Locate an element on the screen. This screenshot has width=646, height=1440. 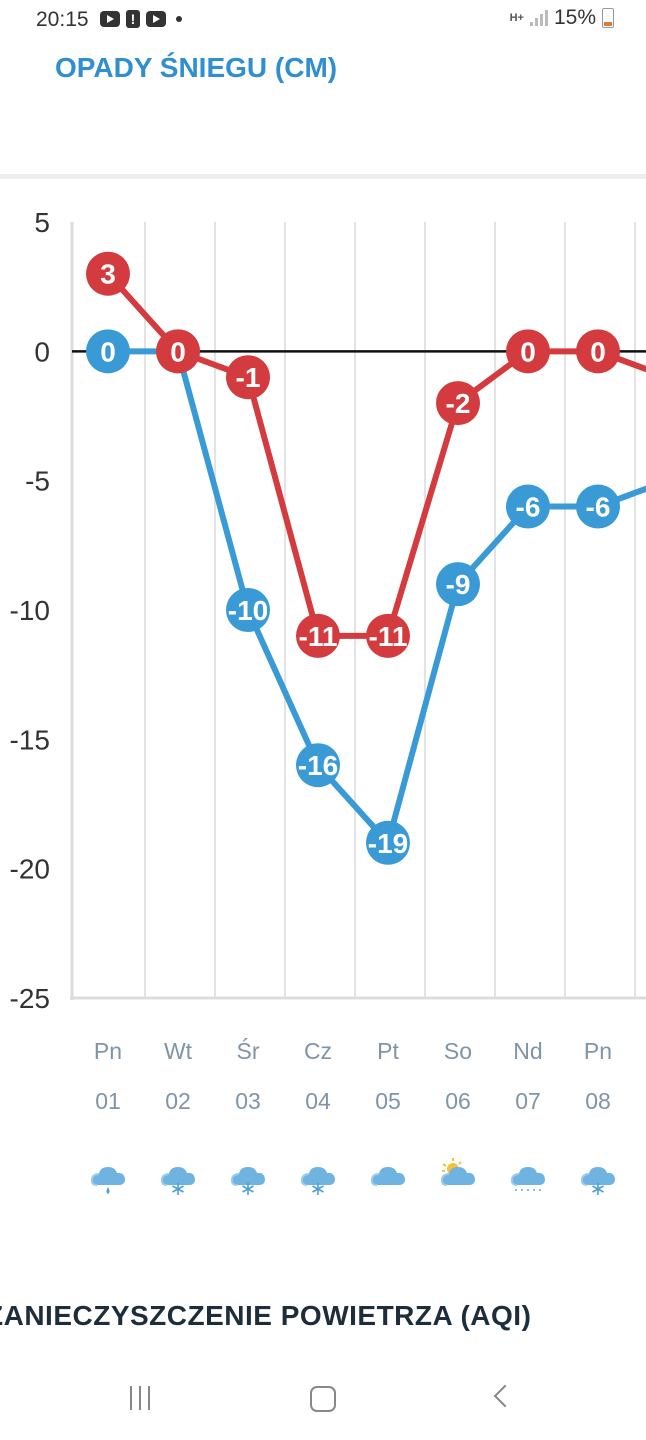
x-tick-label: Wt 02 is located at coordinates (178, 1076).